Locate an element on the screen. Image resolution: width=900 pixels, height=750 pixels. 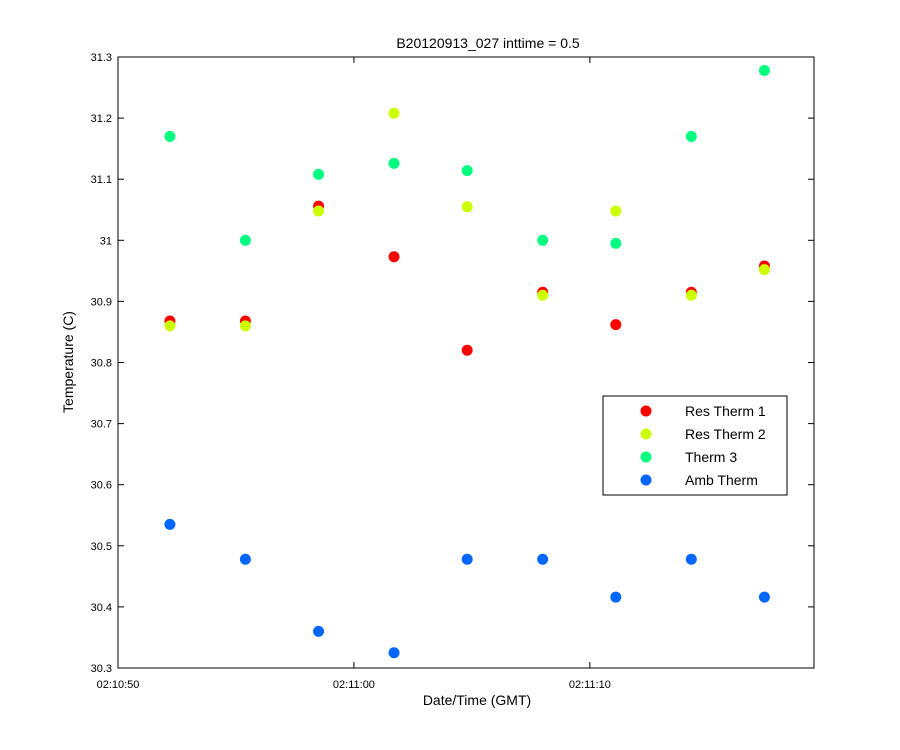
x-tick-label: 02:10:50 is located at coordinates (118, 685).